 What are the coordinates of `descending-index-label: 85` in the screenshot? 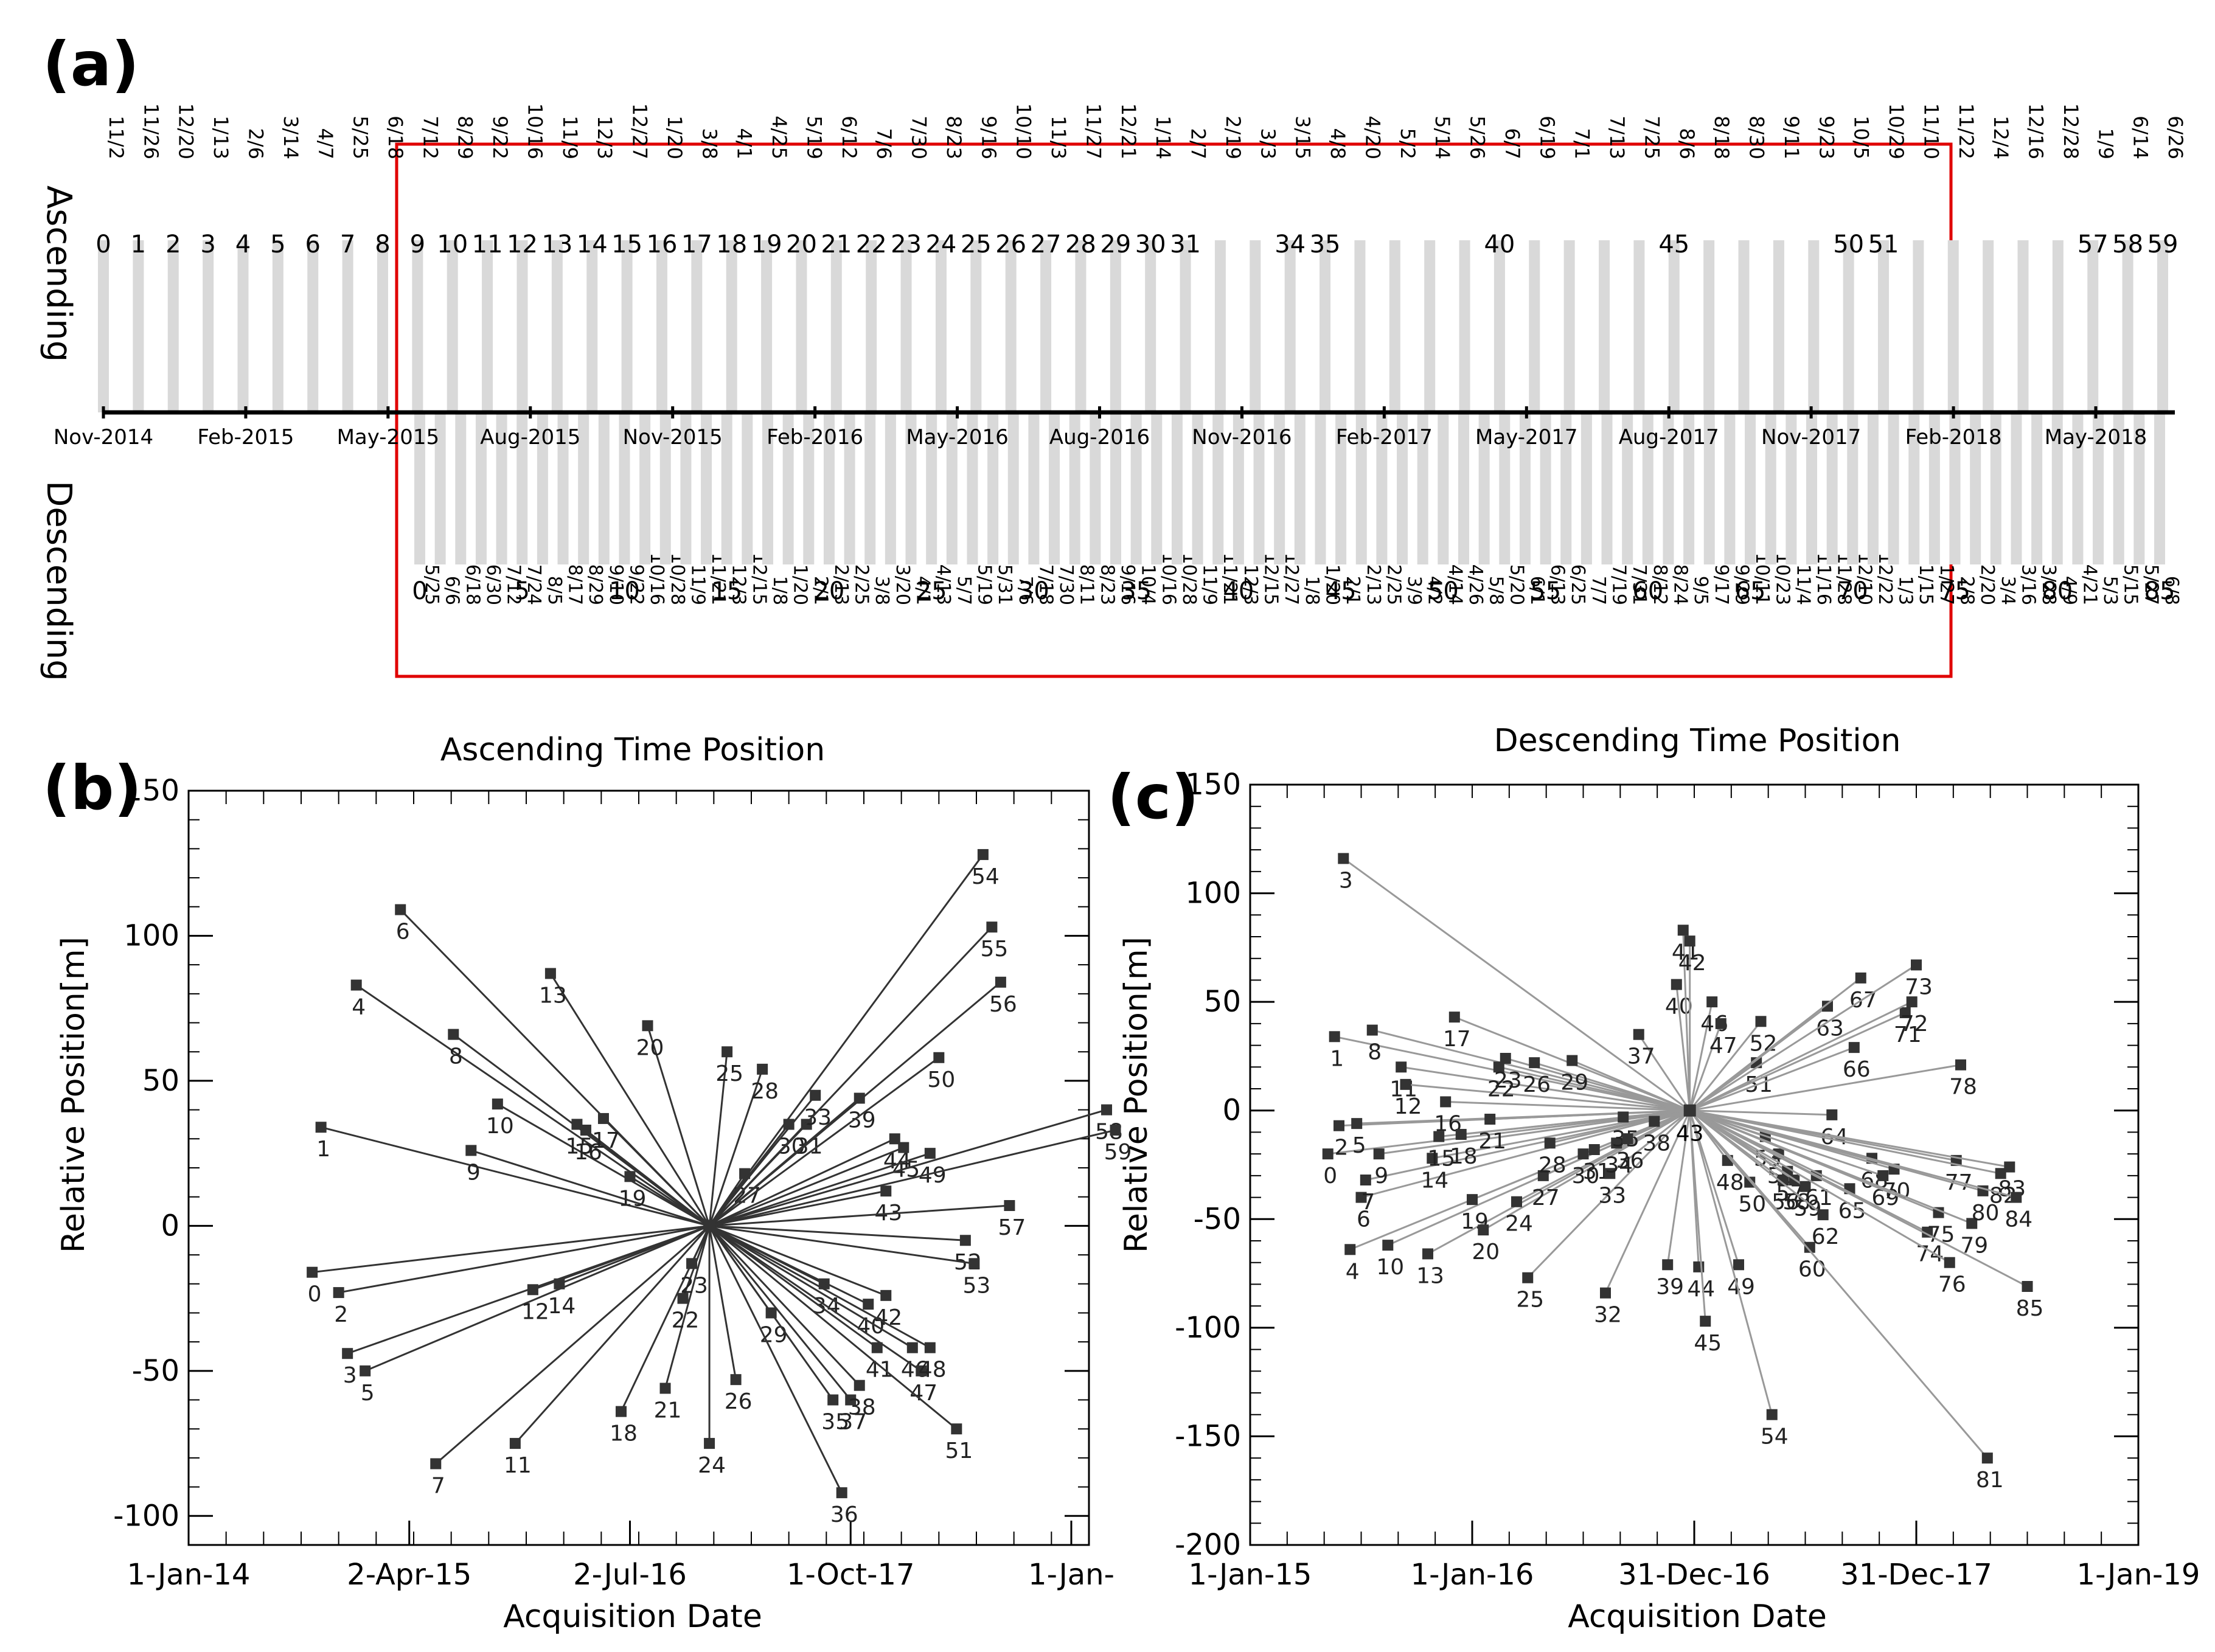 It's located at (2159, 591).